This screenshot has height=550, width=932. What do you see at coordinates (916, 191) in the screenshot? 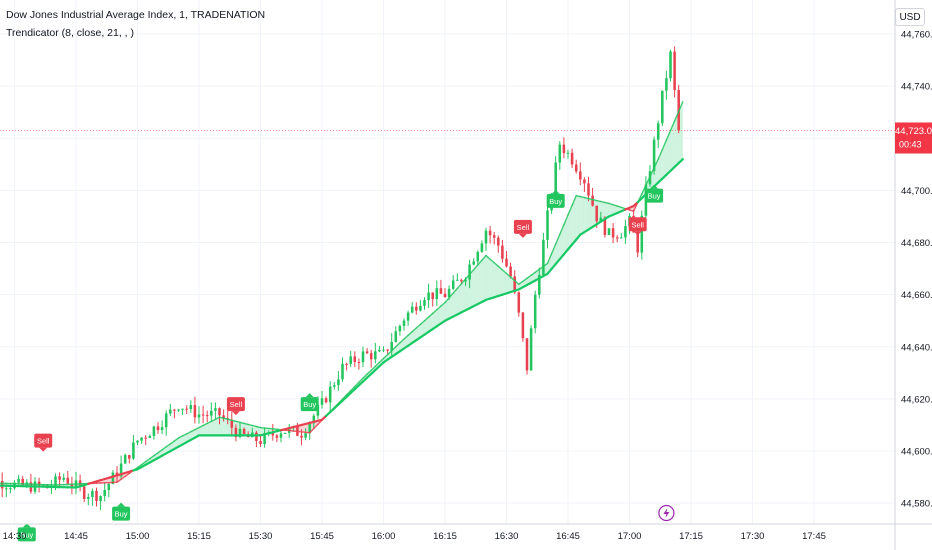
I see `y-tick-label: 44,700.0` at bounding box center [916, 191].